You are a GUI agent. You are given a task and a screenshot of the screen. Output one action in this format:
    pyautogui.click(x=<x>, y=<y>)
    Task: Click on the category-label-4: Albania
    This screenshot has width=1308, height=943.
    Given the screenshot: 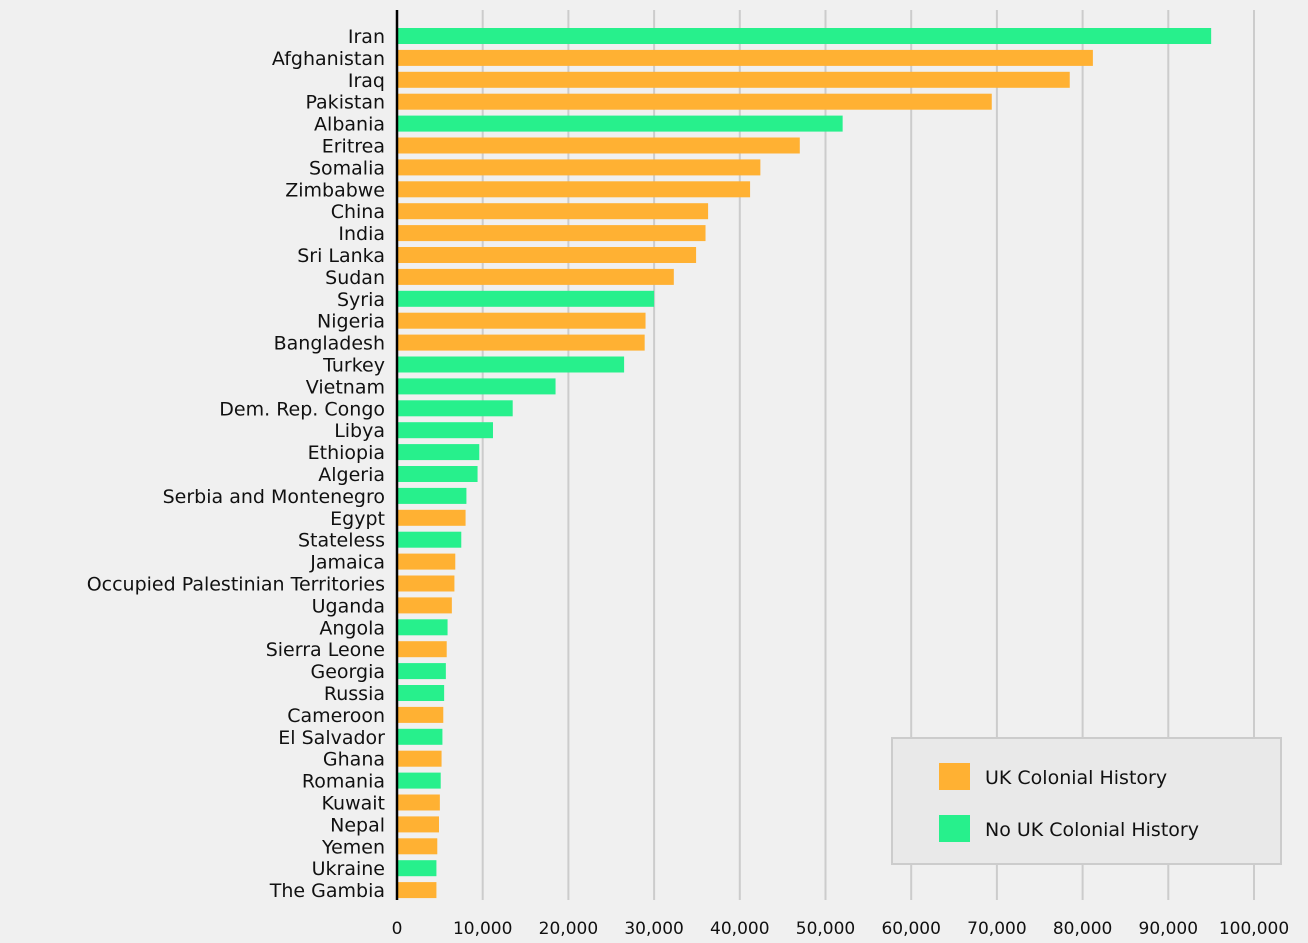 What is the action you would take?
    pyautogui.click(x=349, y=125)
    